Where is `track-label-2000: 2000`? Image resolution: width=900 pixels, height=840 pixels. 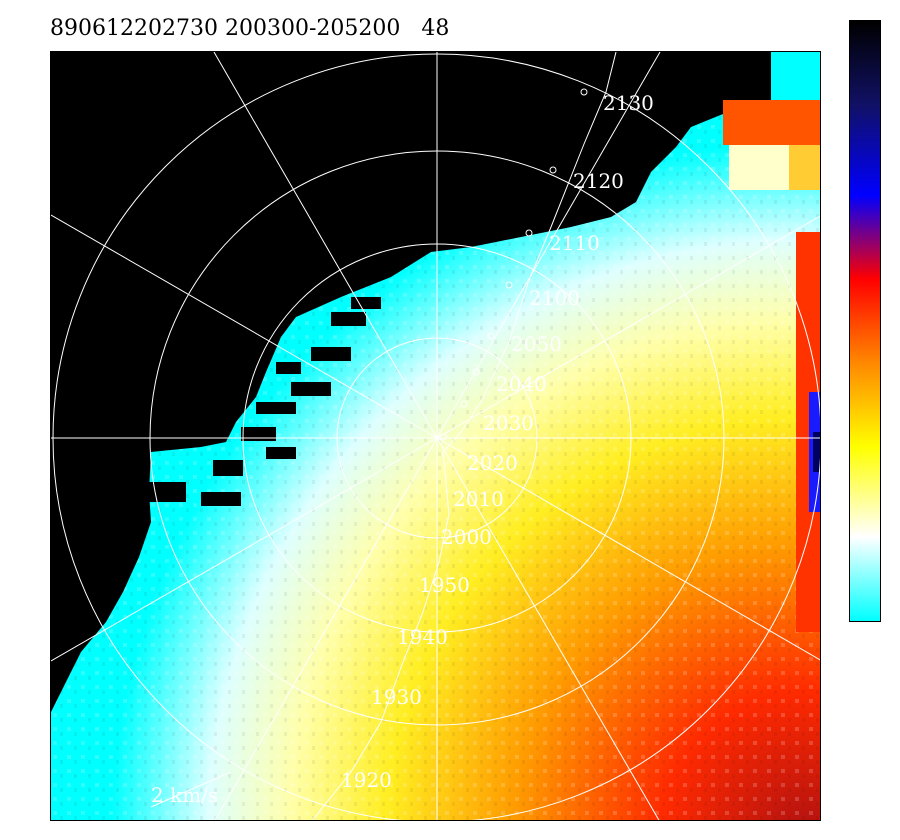 track-label-2000: 2000 is located at coordinates (466, 537).